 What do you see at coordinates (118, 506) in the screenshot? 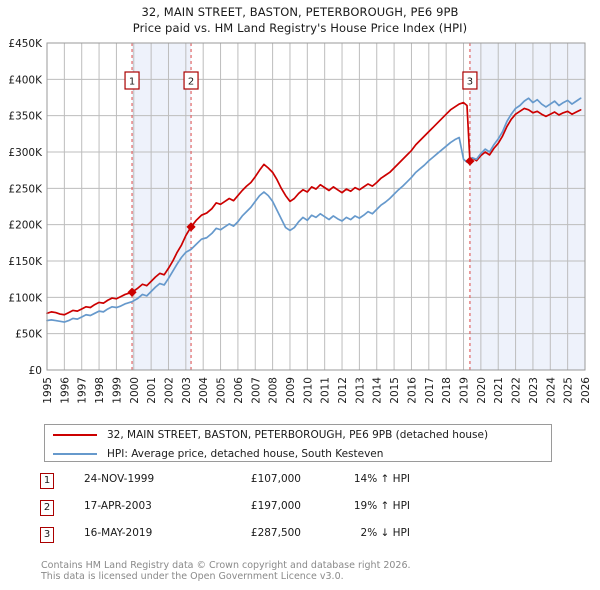
I see `row-date-2: 17-APR-2003` at bounding box center [118, 506].